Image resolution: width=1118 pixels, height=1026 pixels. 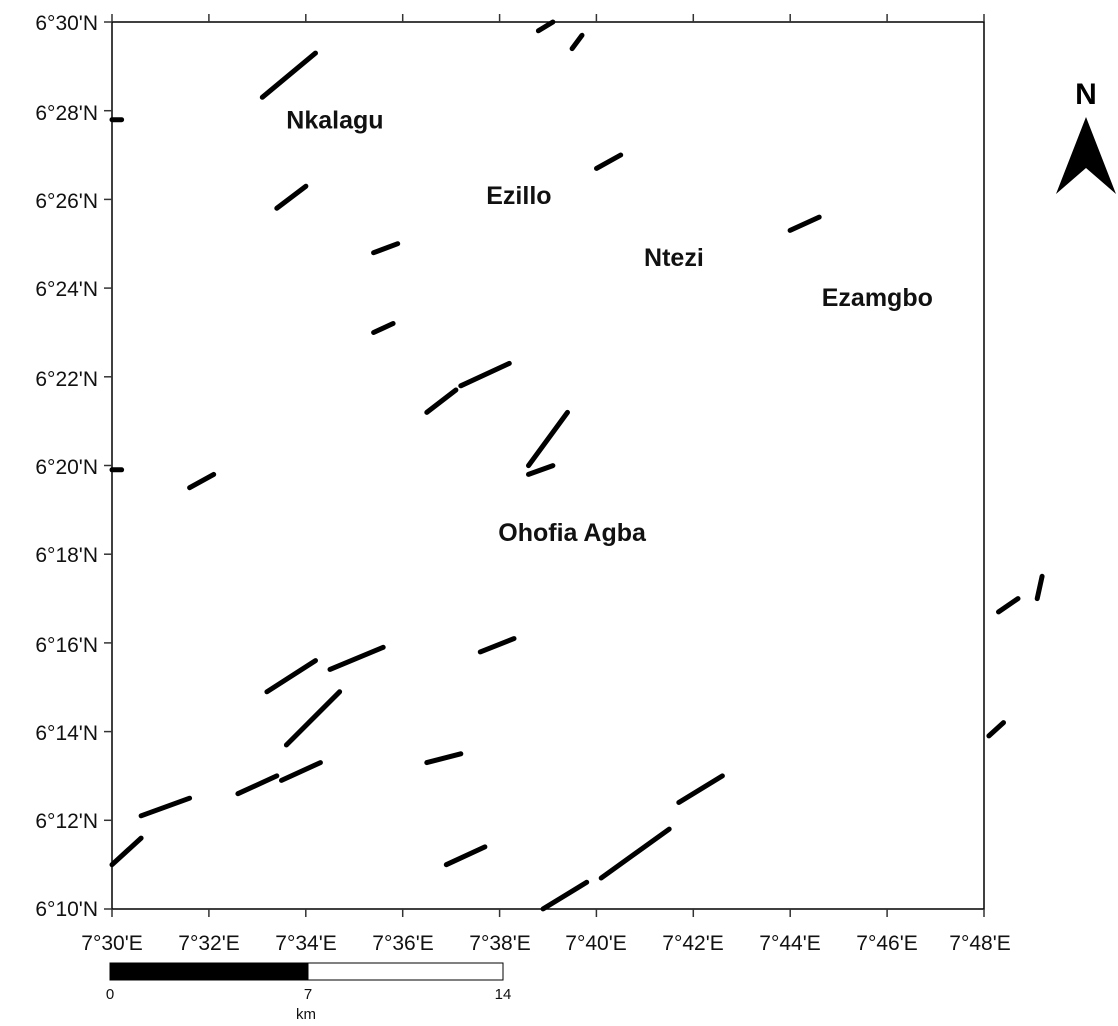 What do you see at coordinates (674, 258) in the screenshot?
I see `place-label-ntezi: Ntezi` at bounding box center [674, 258].